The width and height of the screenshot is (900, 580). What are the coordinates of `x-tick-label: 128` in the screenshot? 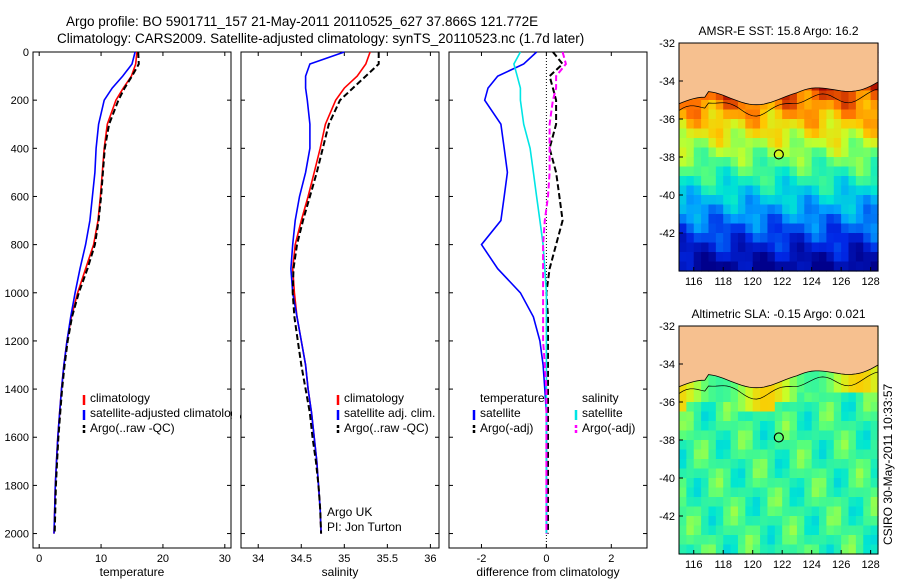 It's located at (870, 282).